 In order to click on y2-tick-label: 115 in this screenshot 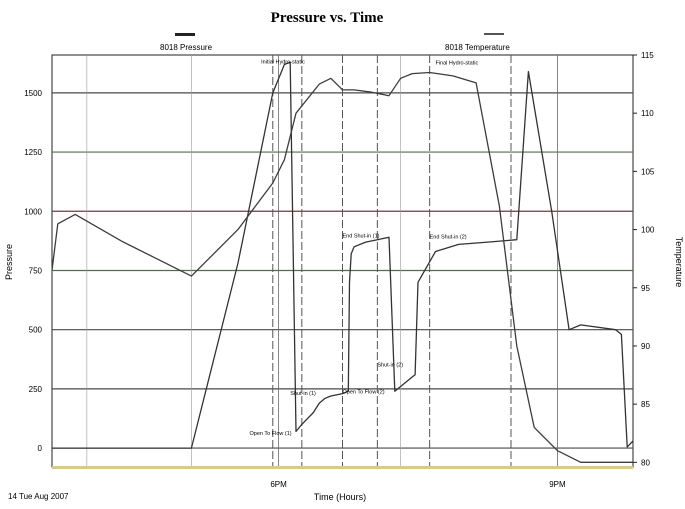, I will do `click(647, 55)`.